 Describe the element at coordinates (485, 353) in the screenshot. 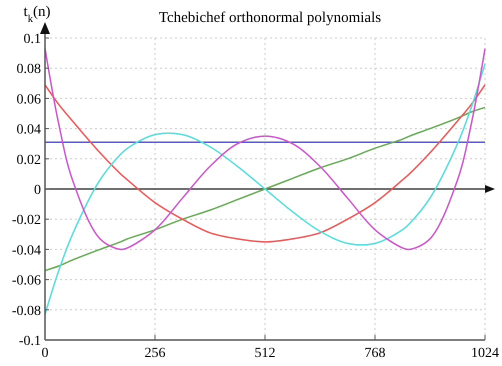

I see `x-tick-label: 1024` at that location.